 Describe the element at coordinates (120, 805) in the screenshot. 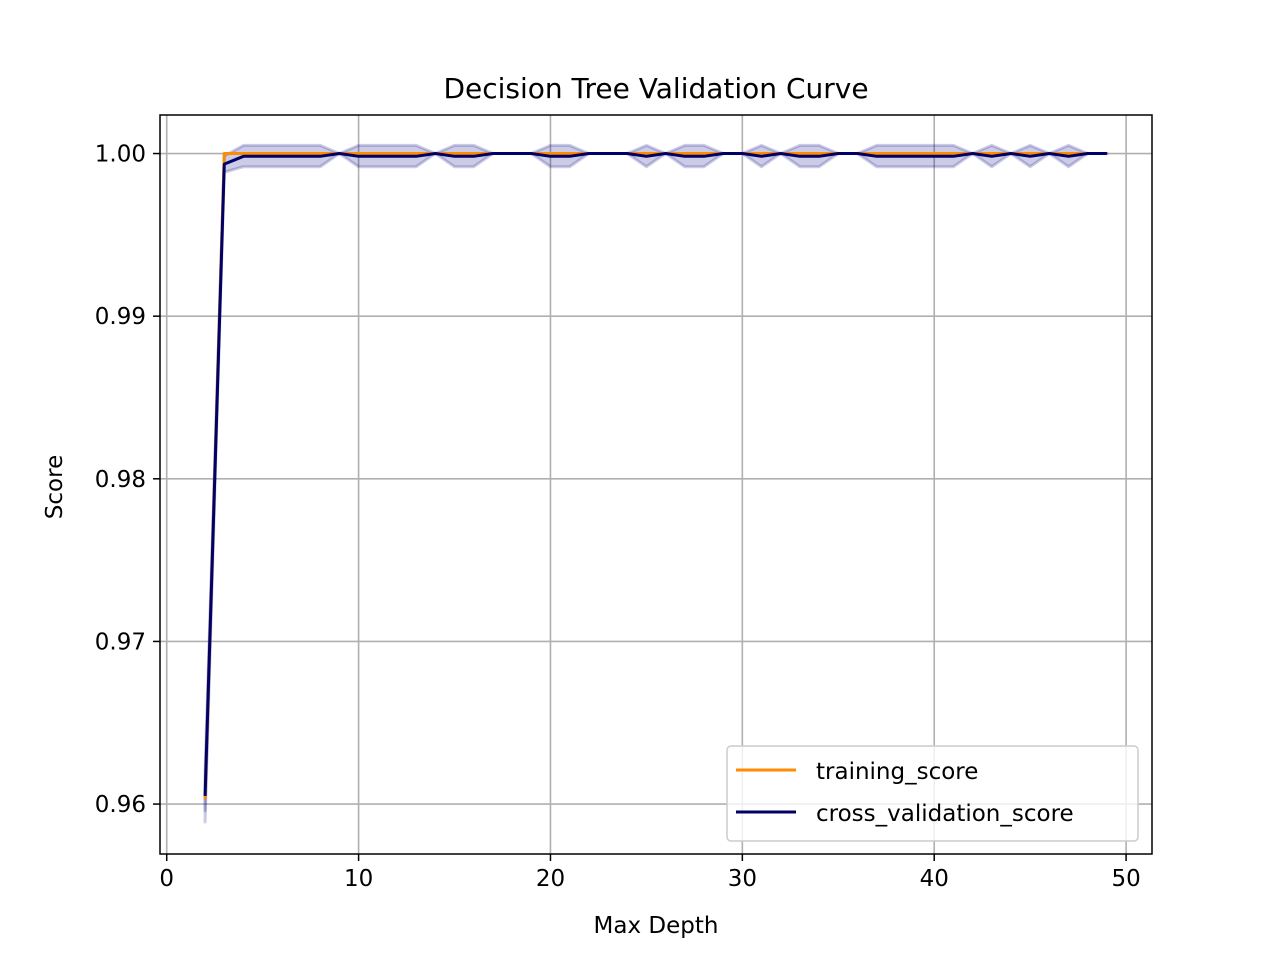

I see `y-tick-label: 0.96` at that location.